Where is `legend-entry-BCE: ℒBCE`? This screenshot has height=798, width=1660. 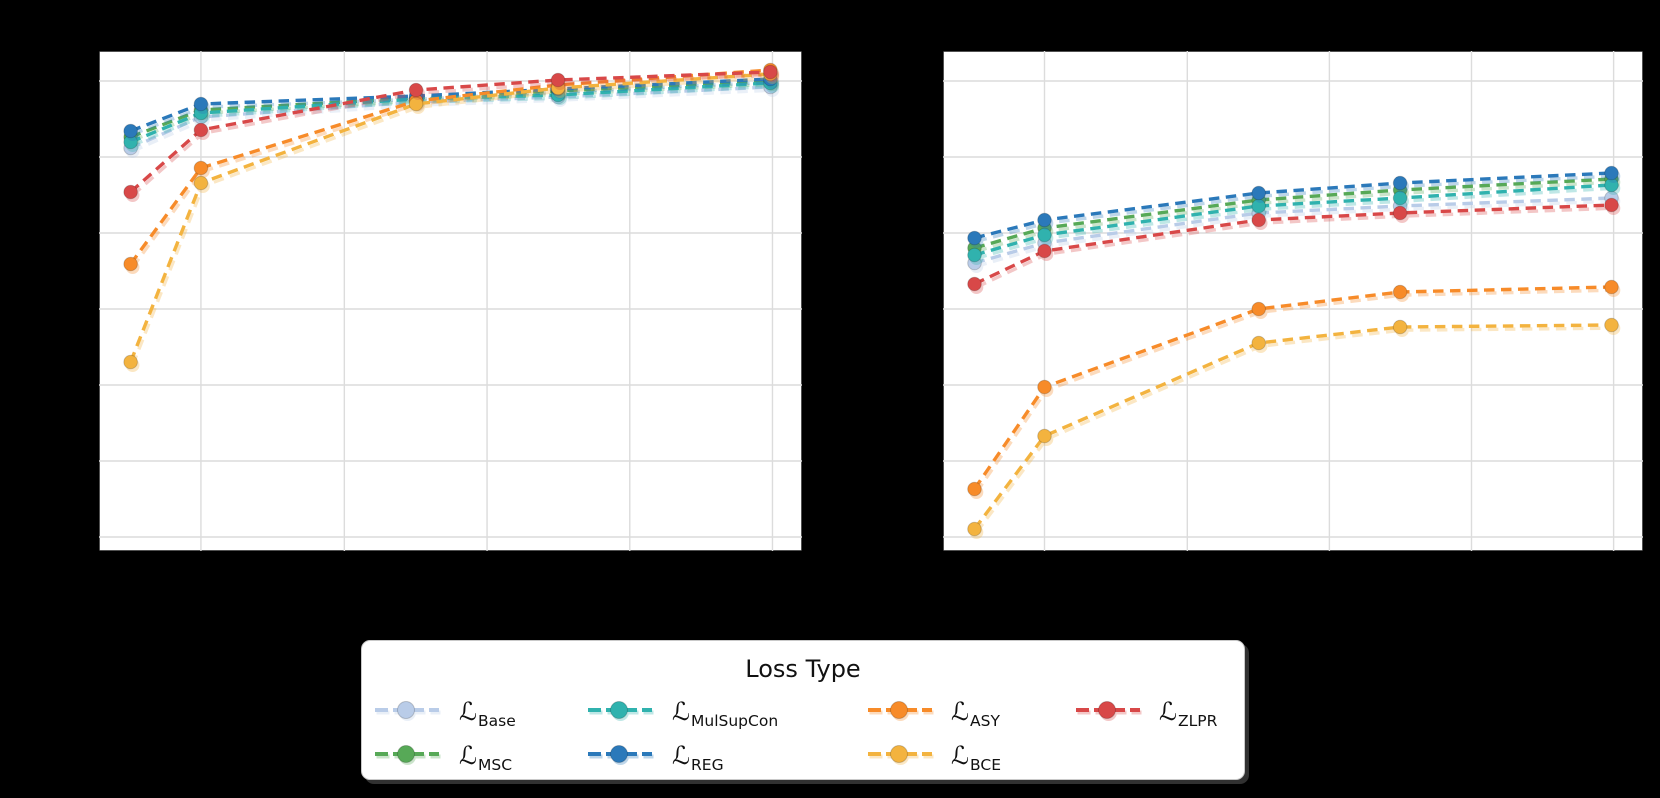 legend-entry-BCE: ℒBCE is located at coordinates (933, 757).